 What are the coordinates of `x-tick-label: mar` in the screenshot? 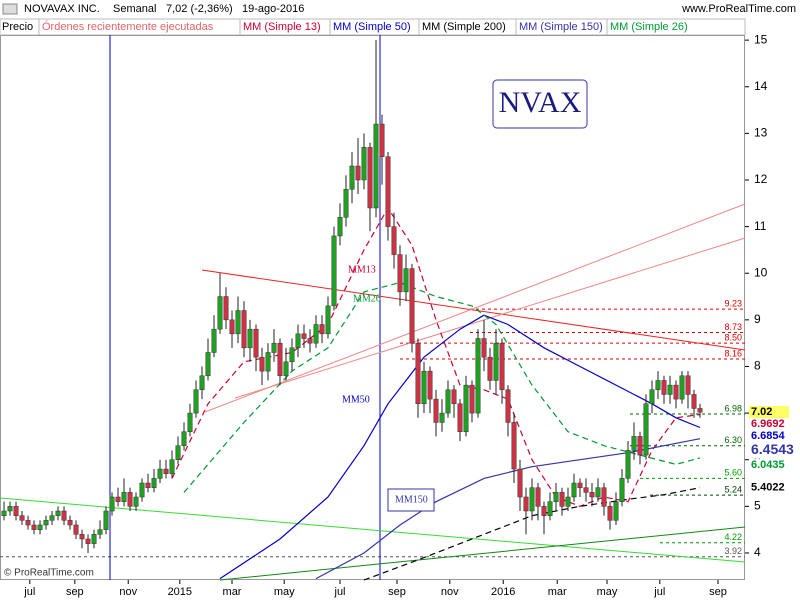 It's located at (557, 592).